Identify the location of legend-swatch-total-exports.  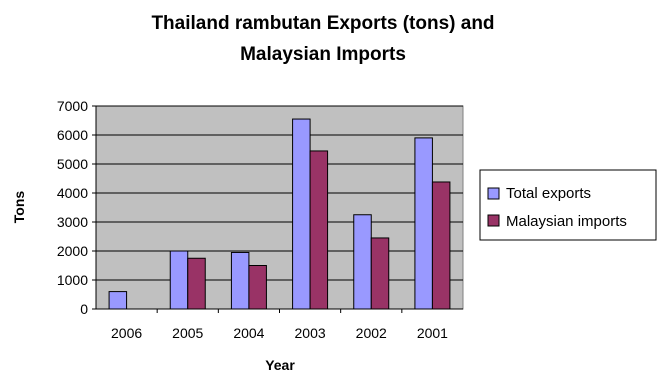
(493, 193).